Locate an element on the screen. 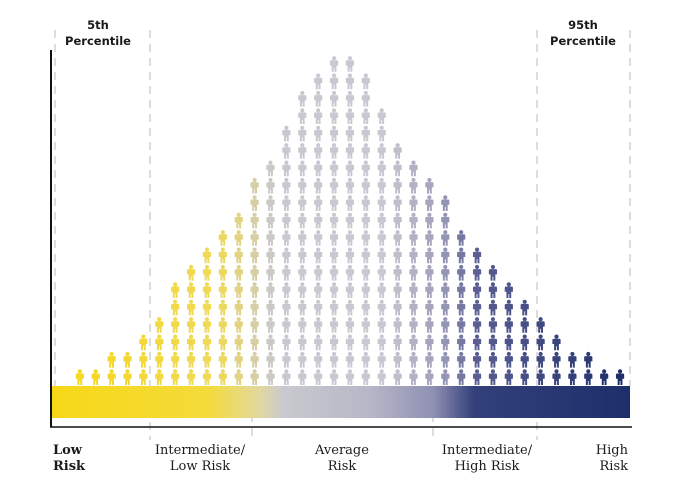 The height and width of the screenshot is (489, 678). risk-label-high-line2: Risk is located at coordinates (614, 466).